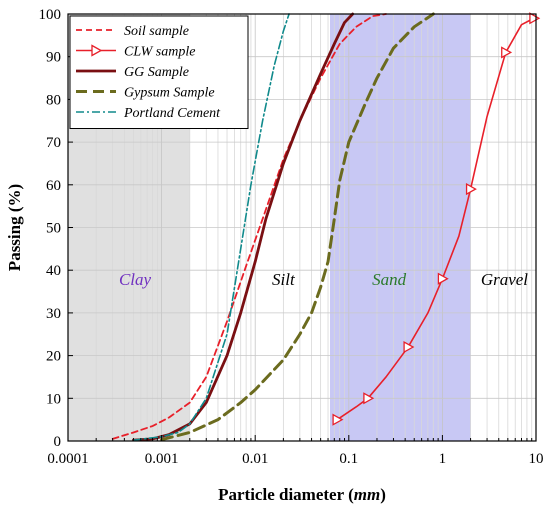  Describe the element at coordinates (255, 459) in the screenshot. I see `x-tick-label: 0.01` at that location.